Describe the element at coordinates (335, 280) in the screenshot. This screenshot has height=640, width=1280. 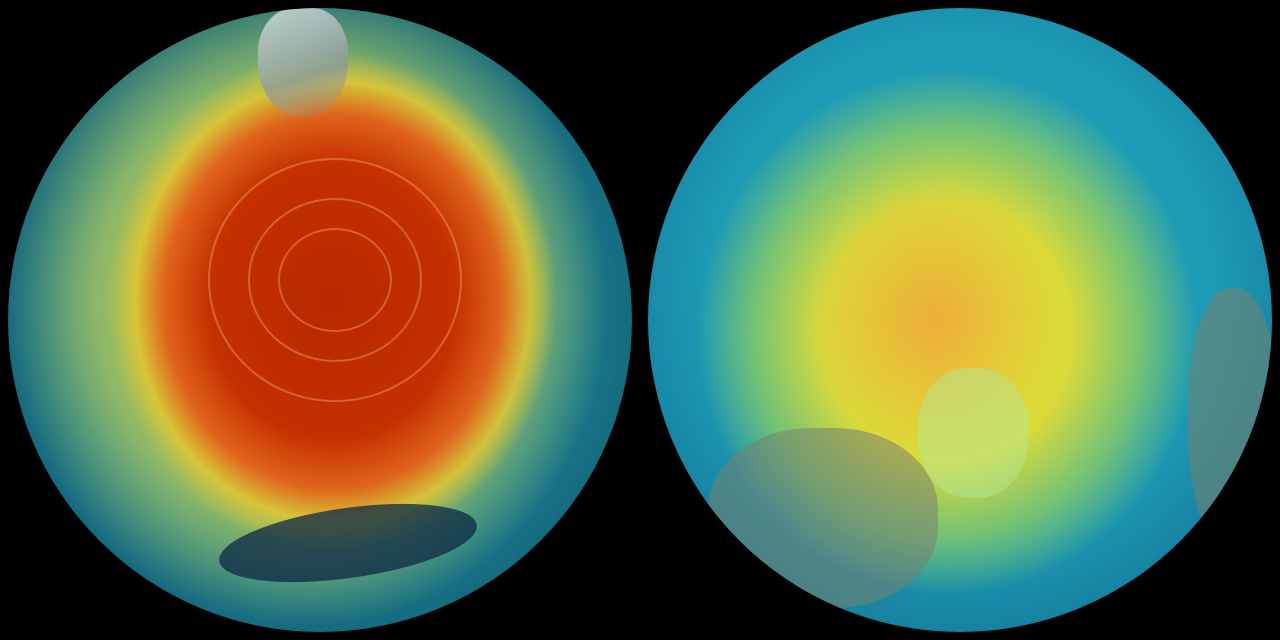
I see `vortex-swirl` at that location.